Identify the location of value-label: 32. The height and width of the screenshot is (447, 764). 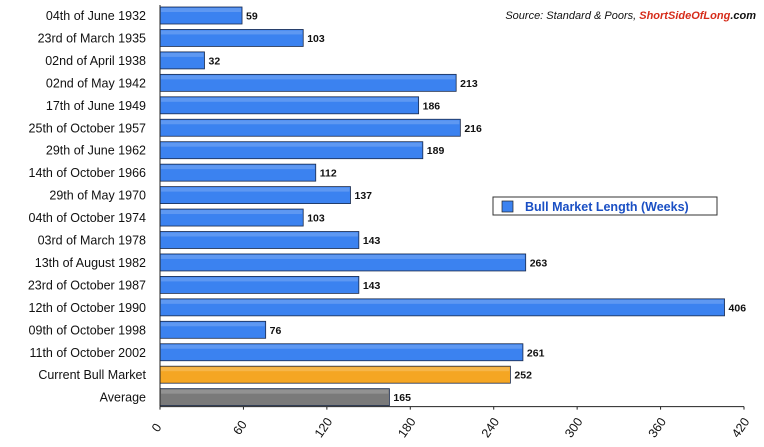
(214, 61).